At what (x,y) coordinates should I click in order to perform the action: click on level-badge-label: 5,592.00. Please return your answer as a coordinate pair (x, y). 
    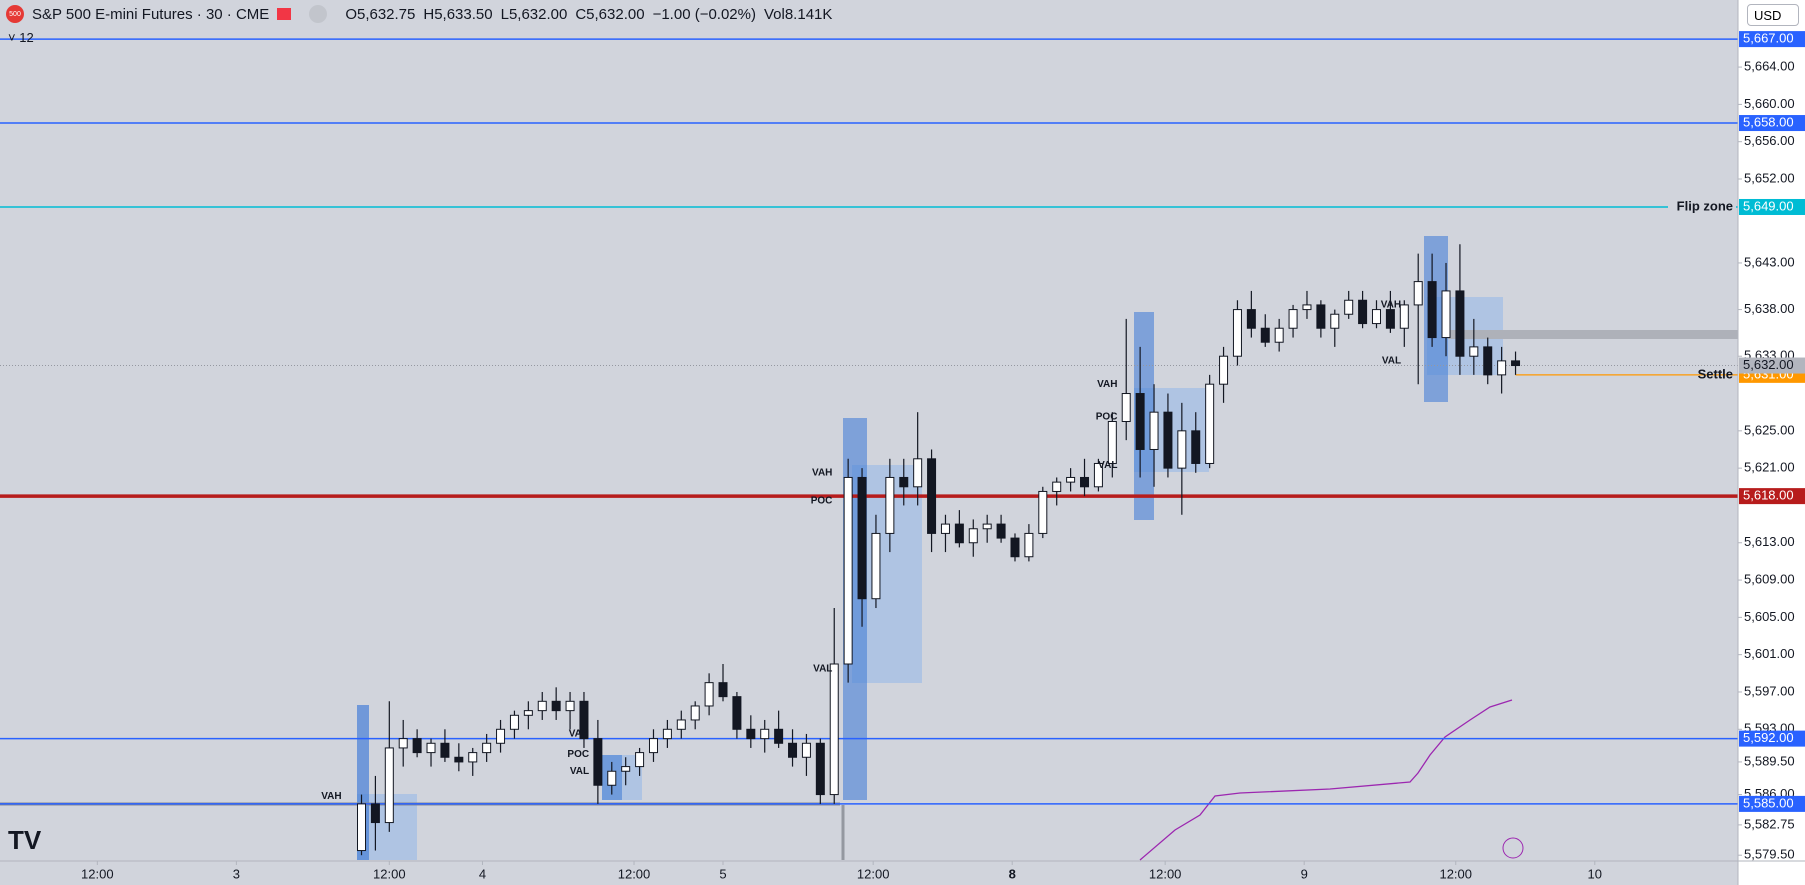
    Looking at the image, I should click on (1768, 737).